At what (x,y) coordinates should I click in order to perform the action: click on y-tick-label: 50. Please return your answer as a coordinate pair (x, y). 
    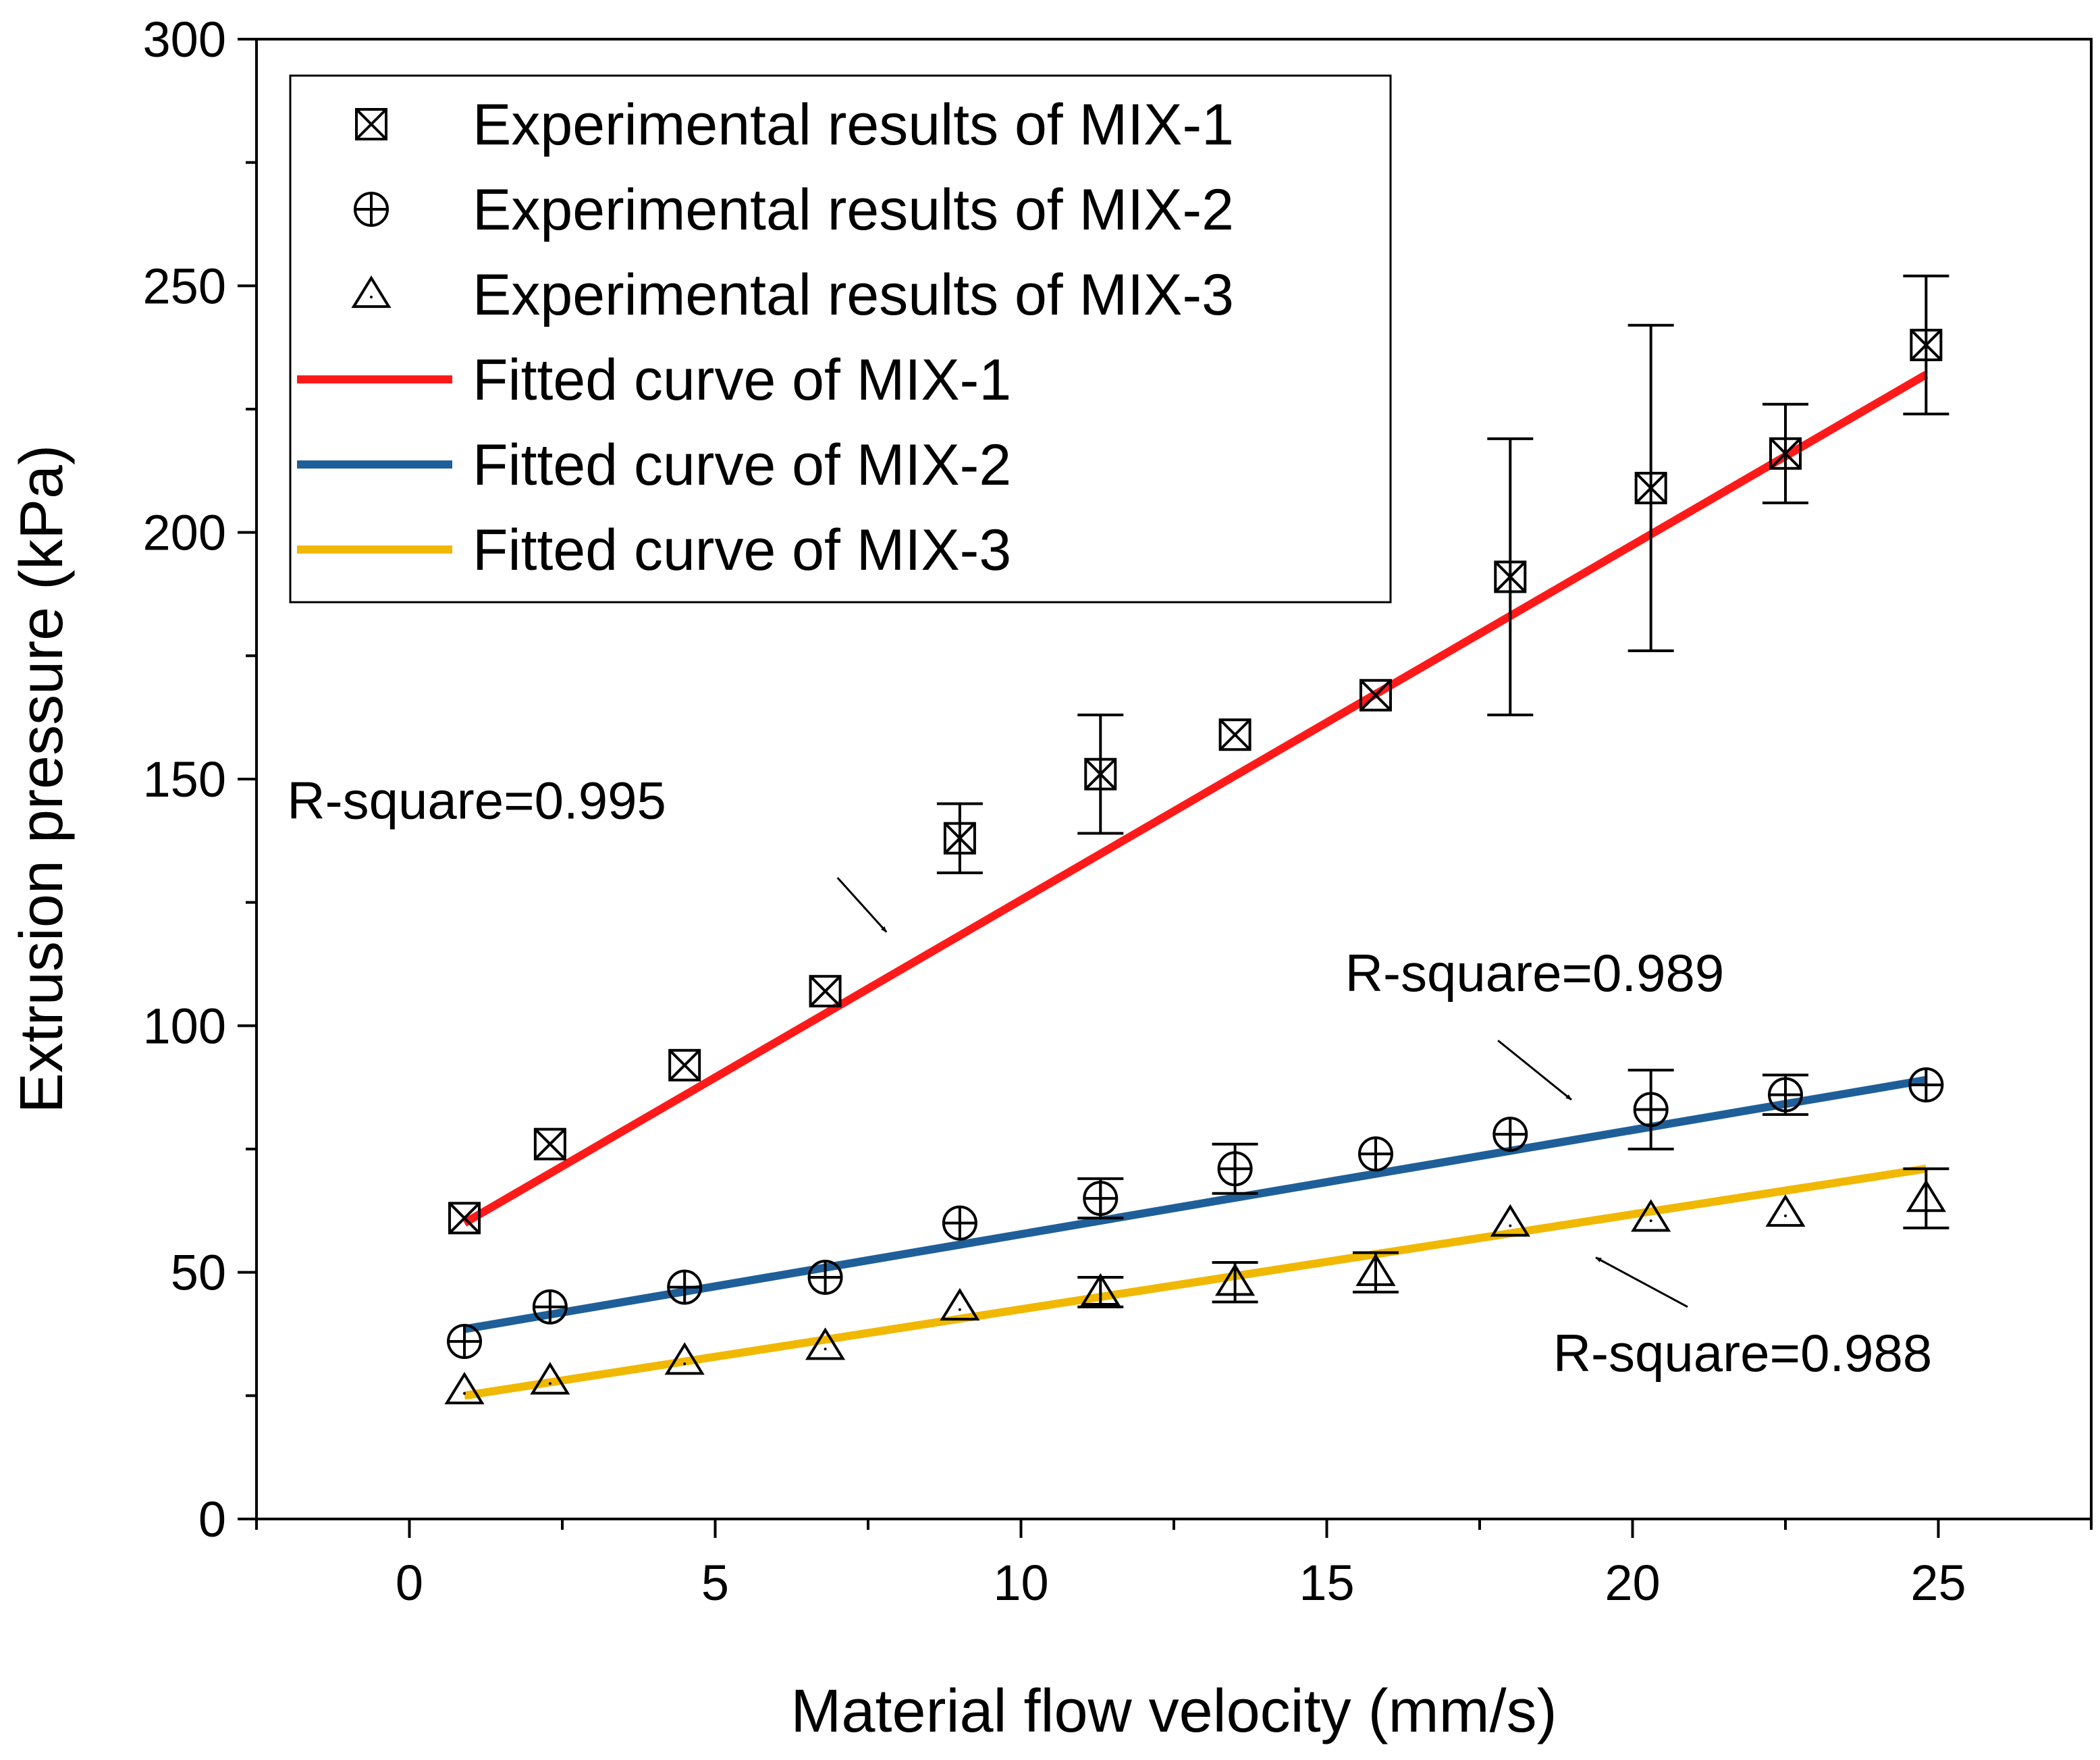
    Looking at the image, I should click on (198, 1273).